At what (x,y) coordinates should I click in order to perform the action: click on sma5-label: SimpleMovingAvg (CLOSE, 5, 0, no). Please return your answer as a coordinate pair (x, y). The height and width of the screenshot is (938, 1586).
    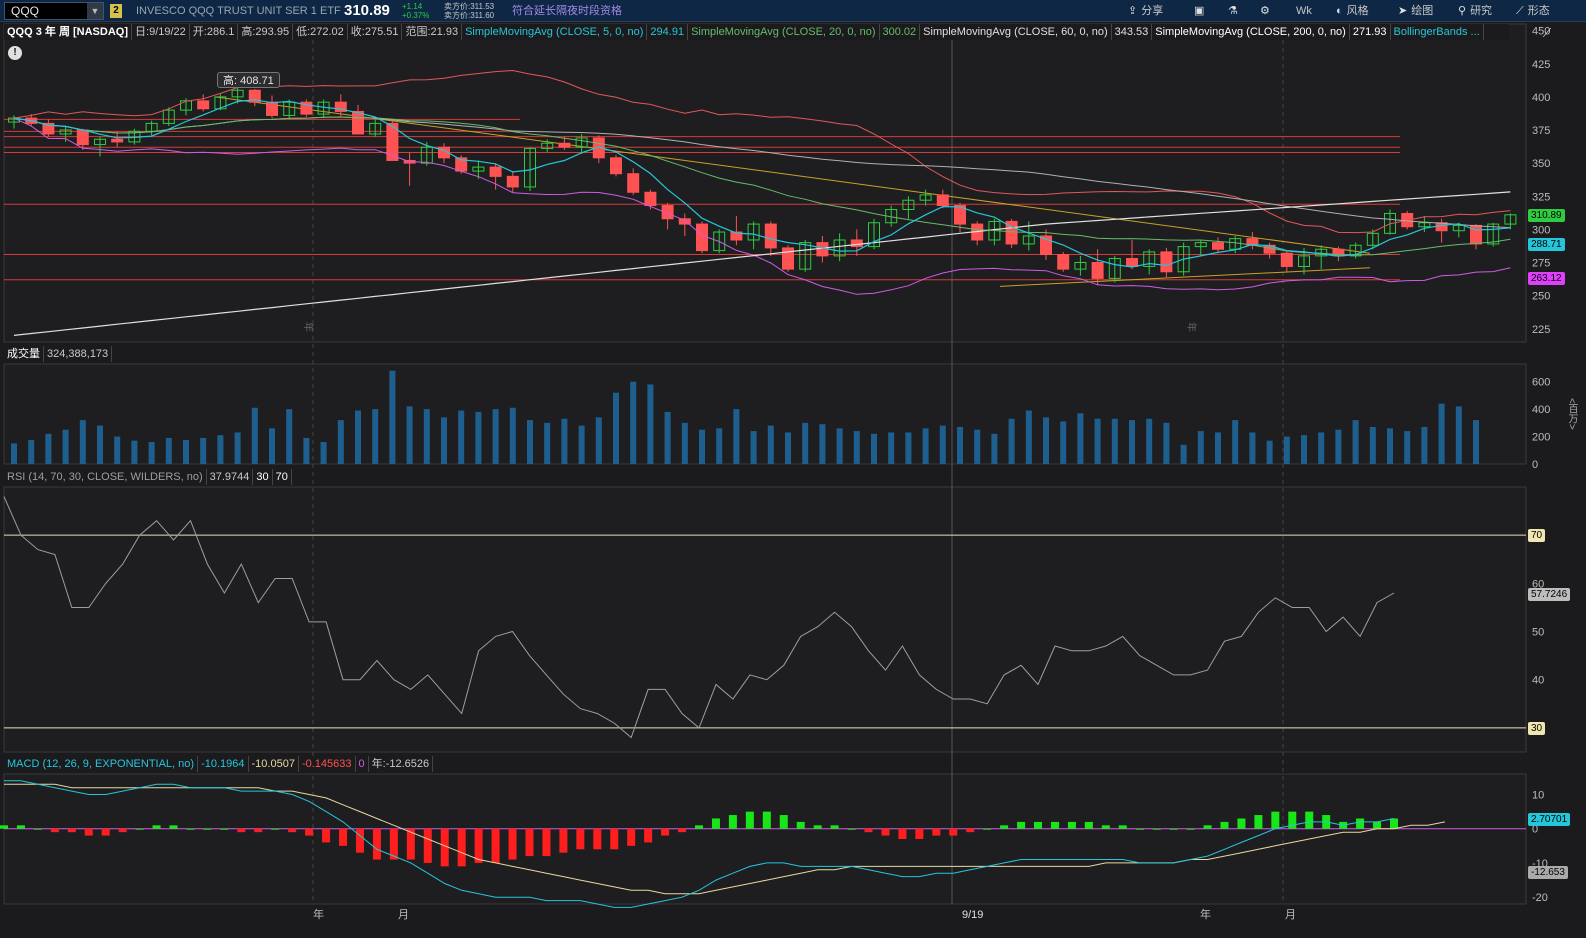
    Looking at the image, I should click on (555, 32).